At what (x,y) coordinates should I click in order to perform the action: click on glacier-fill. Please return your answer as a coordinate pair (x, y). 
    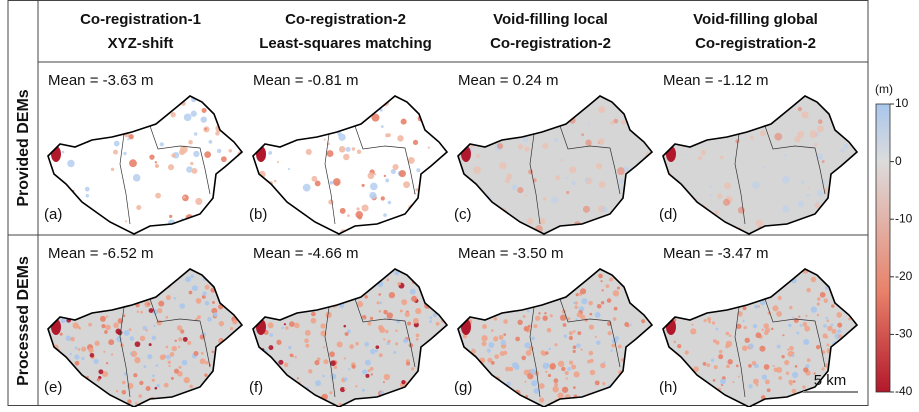
    Looking at the image, I should click on (145, 165).